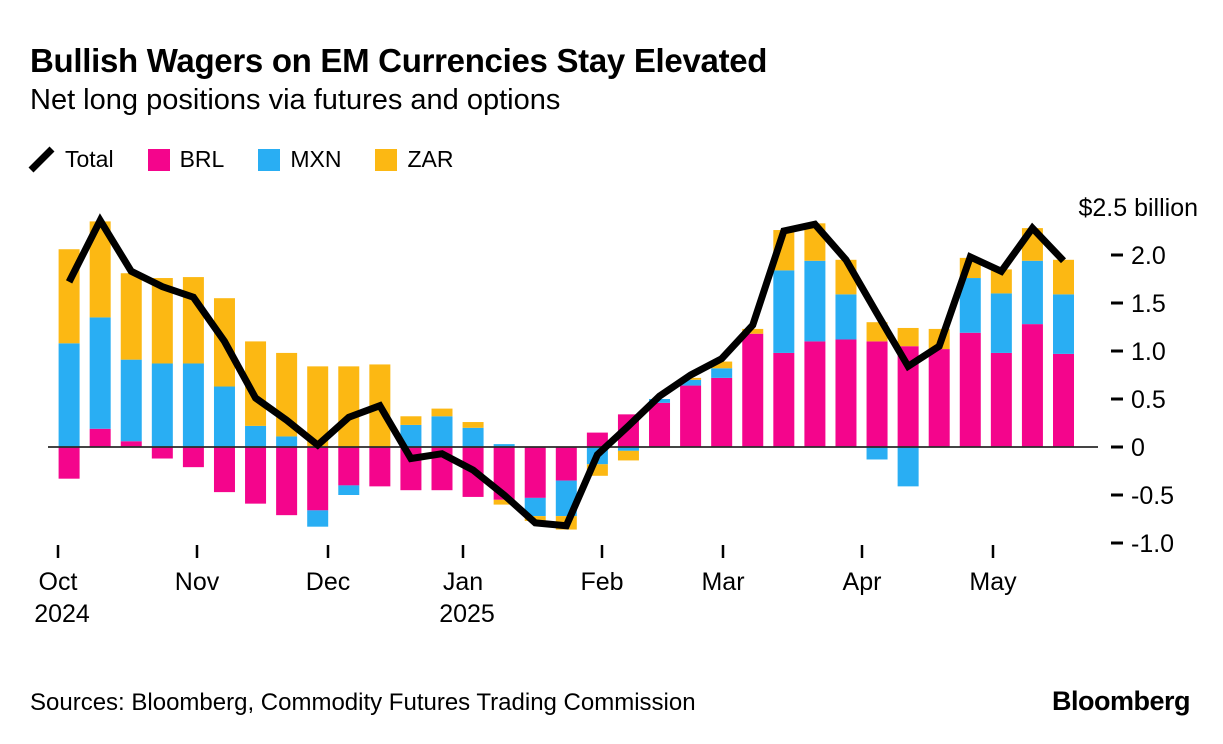 This screenshot has width=1223, height=744. What do you see at coordinates (162, 453) in the screenshot?
I see `bar-segment-brl-week4` at bounding box center [162, 453].